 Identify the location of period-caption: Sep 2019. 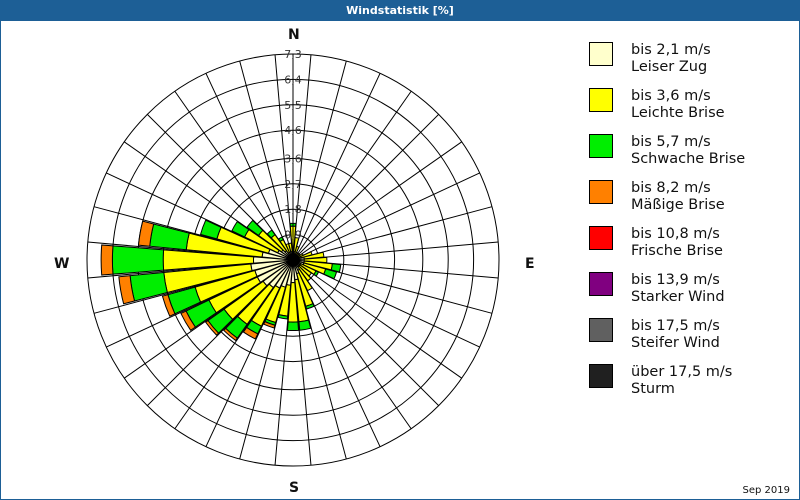
(766, 490).